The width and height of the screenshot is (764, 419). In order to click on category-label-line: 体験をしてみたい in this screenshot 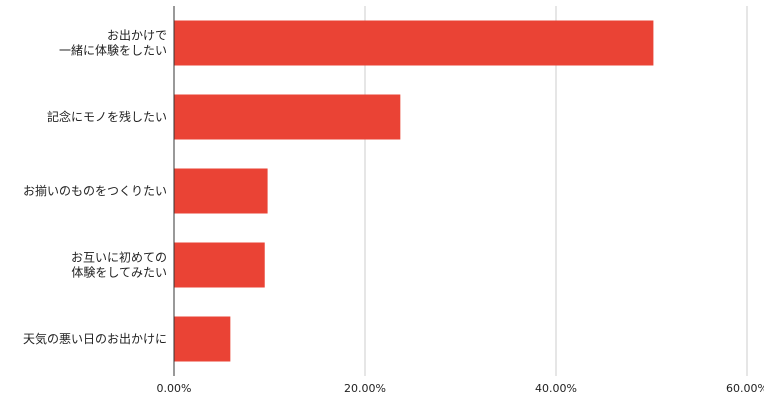, I will do `click(119, 272)`.